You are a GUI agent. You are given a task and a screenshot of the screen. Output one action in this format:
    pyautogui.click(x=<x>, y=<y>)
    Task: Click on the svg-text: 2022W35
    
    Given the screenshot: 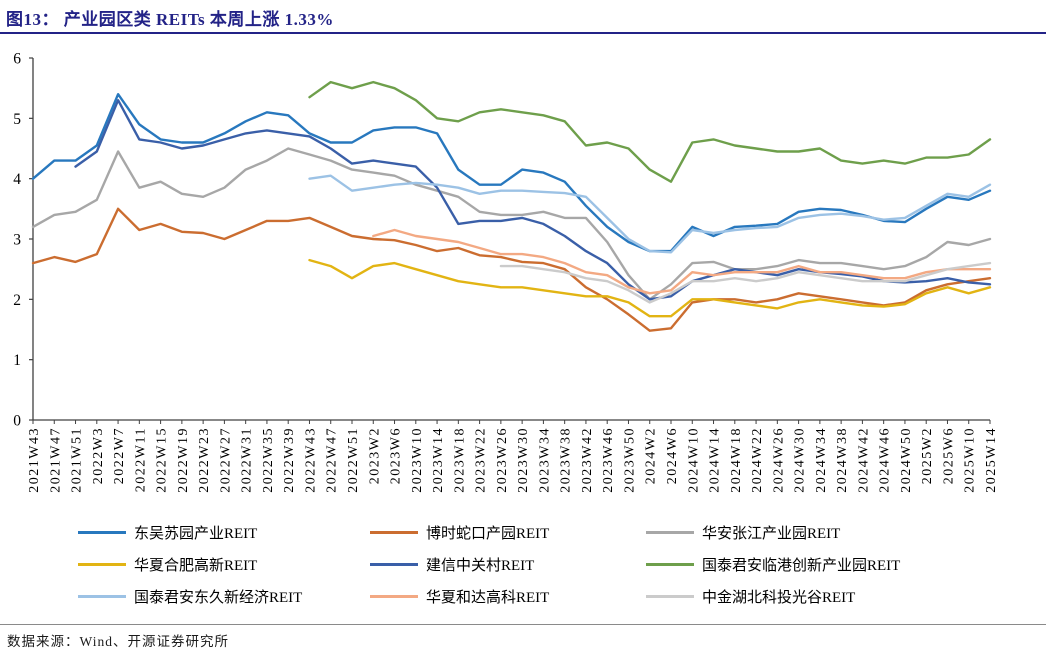 What is the action you would take?
    pyautogui.click(x=268, y=460)
    